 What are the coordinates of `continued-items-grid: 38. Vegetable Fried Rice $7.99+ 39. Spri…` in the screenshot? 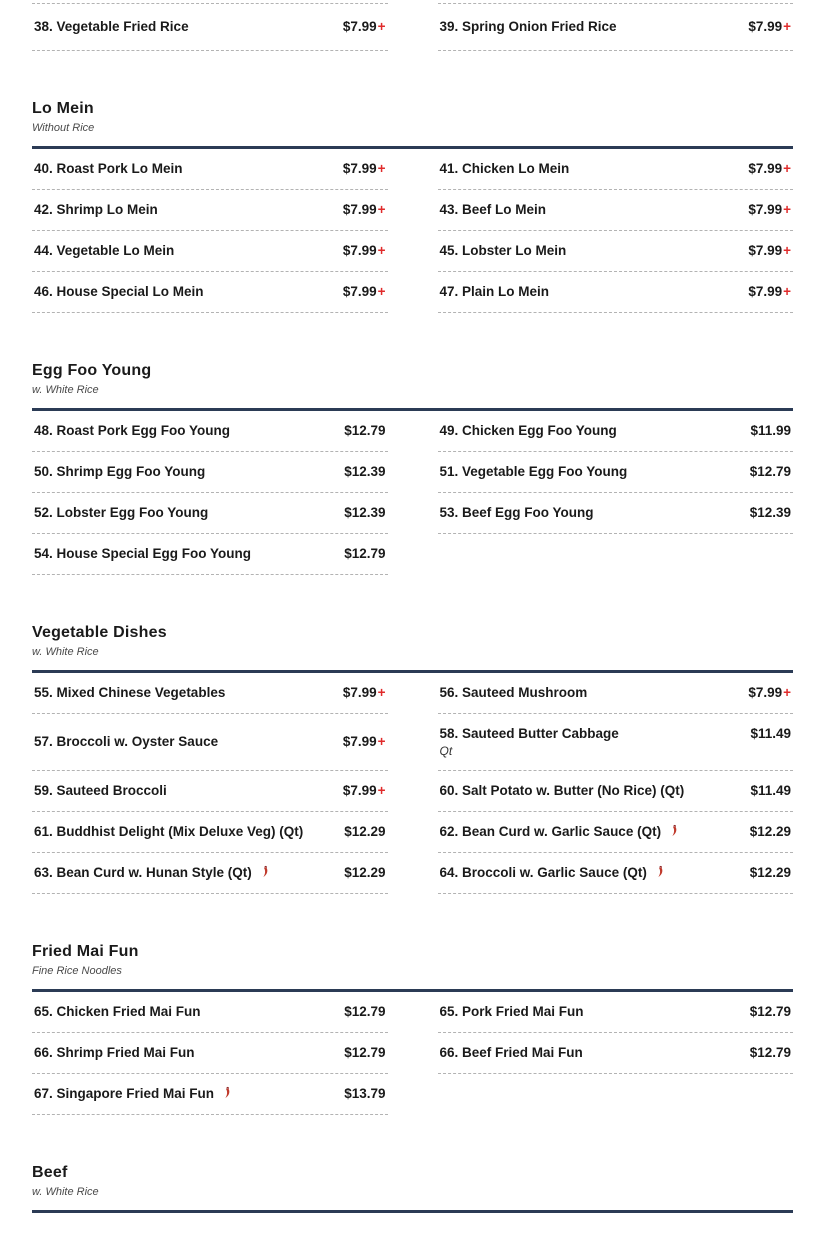 It's located at (412, 27).